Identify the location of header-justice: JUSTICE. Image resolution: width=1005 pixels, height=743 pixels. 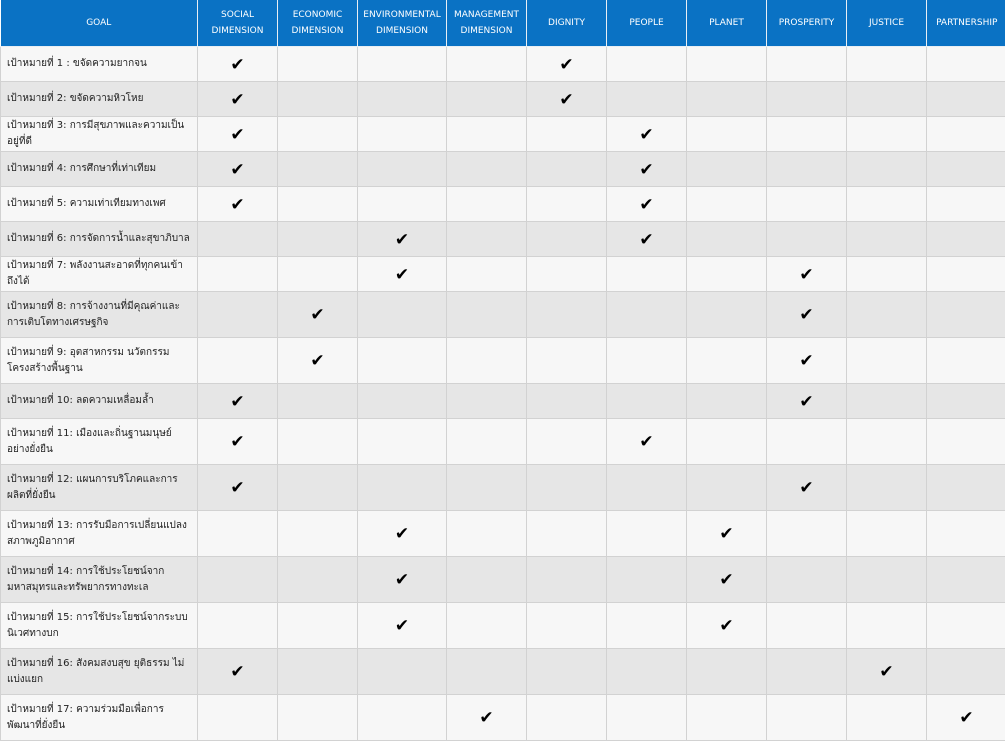
(886, 23).